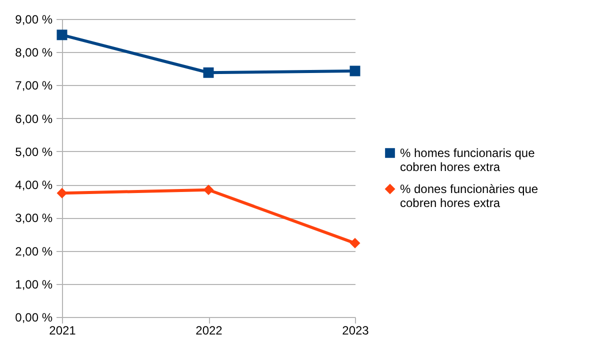  What do you see at coordinates (34, 19) in the screenshot?
I see `y-tick-label: 9,00 %` at bounding box center [34, 19].